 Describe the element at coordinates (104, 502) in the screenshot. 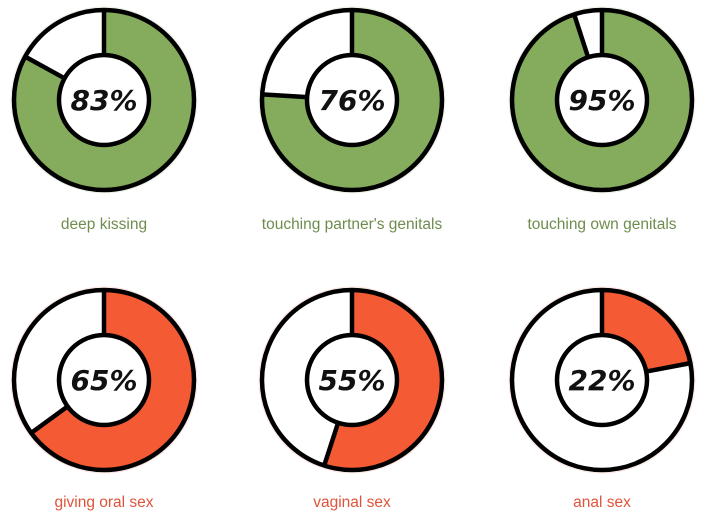

I see `chart-label: giving oral sex` at that location.